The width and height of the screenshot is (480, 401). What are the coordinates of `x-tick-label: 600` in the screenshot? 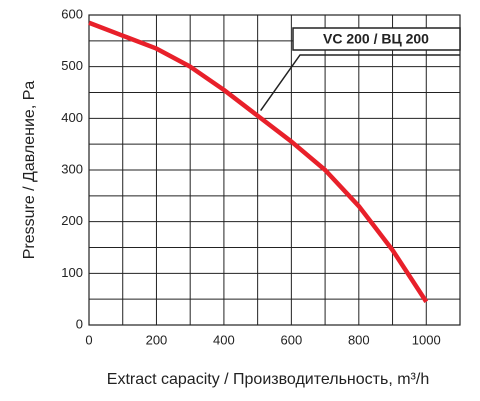 It's located at (292, 339).